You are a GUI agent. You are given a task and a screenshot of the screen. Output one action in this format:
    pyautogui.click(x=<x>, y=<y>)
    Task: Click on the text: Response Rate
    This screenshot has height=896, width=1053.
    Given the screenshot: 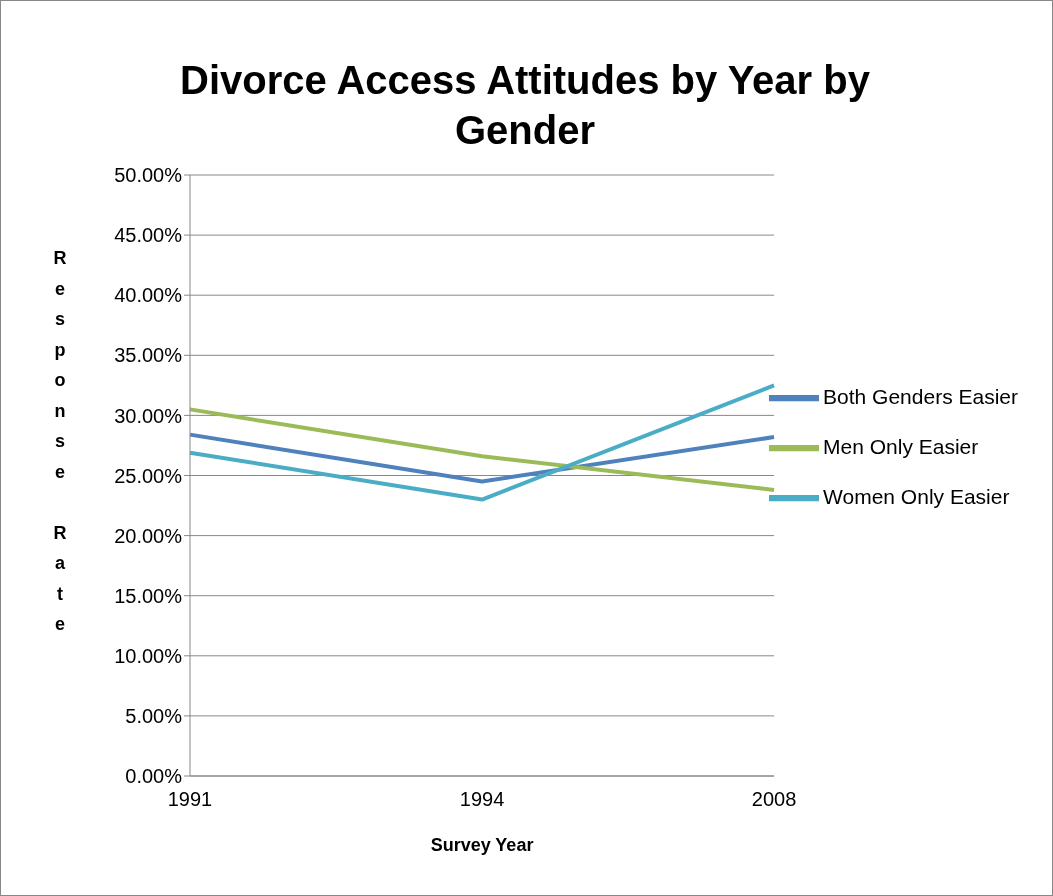 What is the action you would take?
    pyautogui.click(x=60, y=441)
    